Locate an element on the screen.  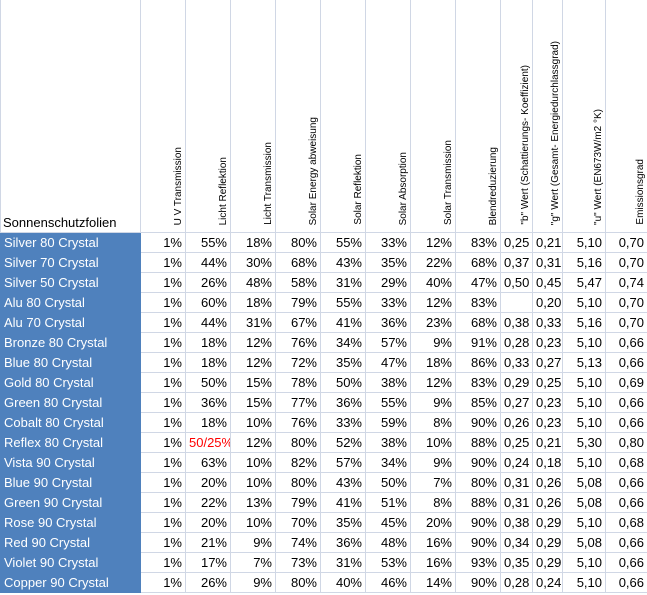
cell: 5,16 is located at coordinates (584, 322).